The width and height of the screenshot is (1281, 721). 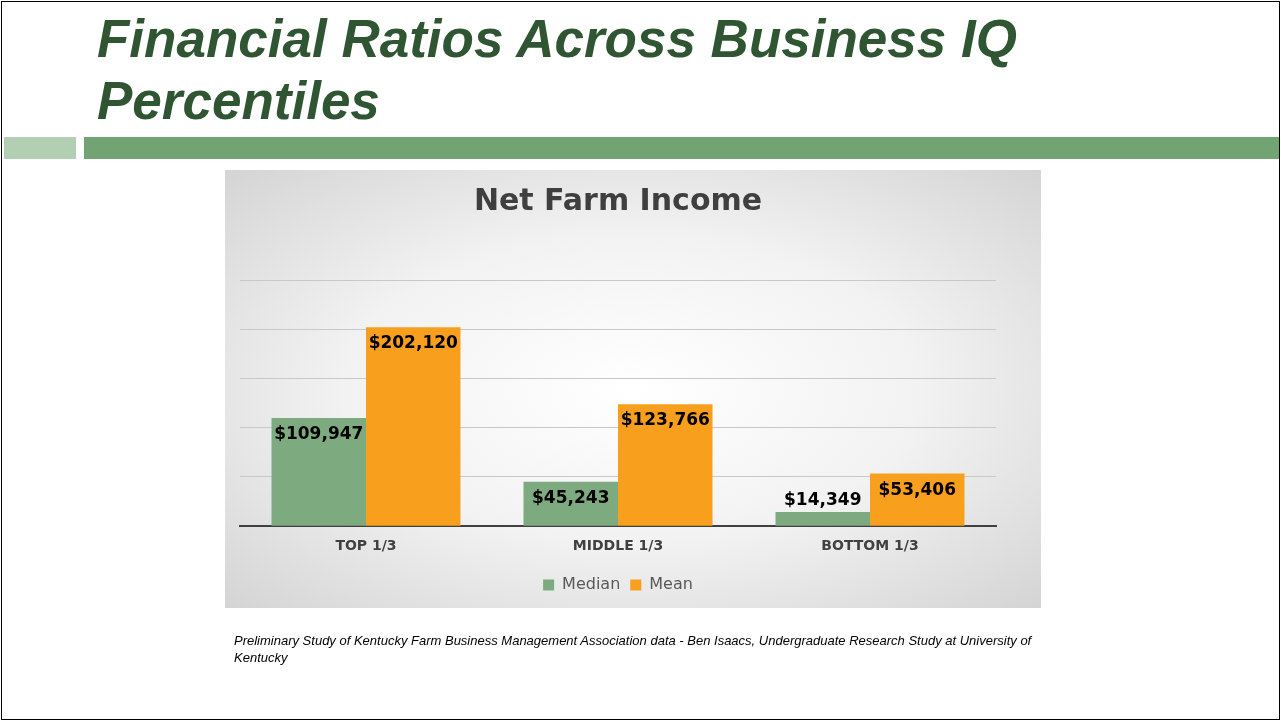 What do you see at coordinates (319, 432) in the screenshot?
I see `data-label: $109,947` at bounding box center [319, 432].